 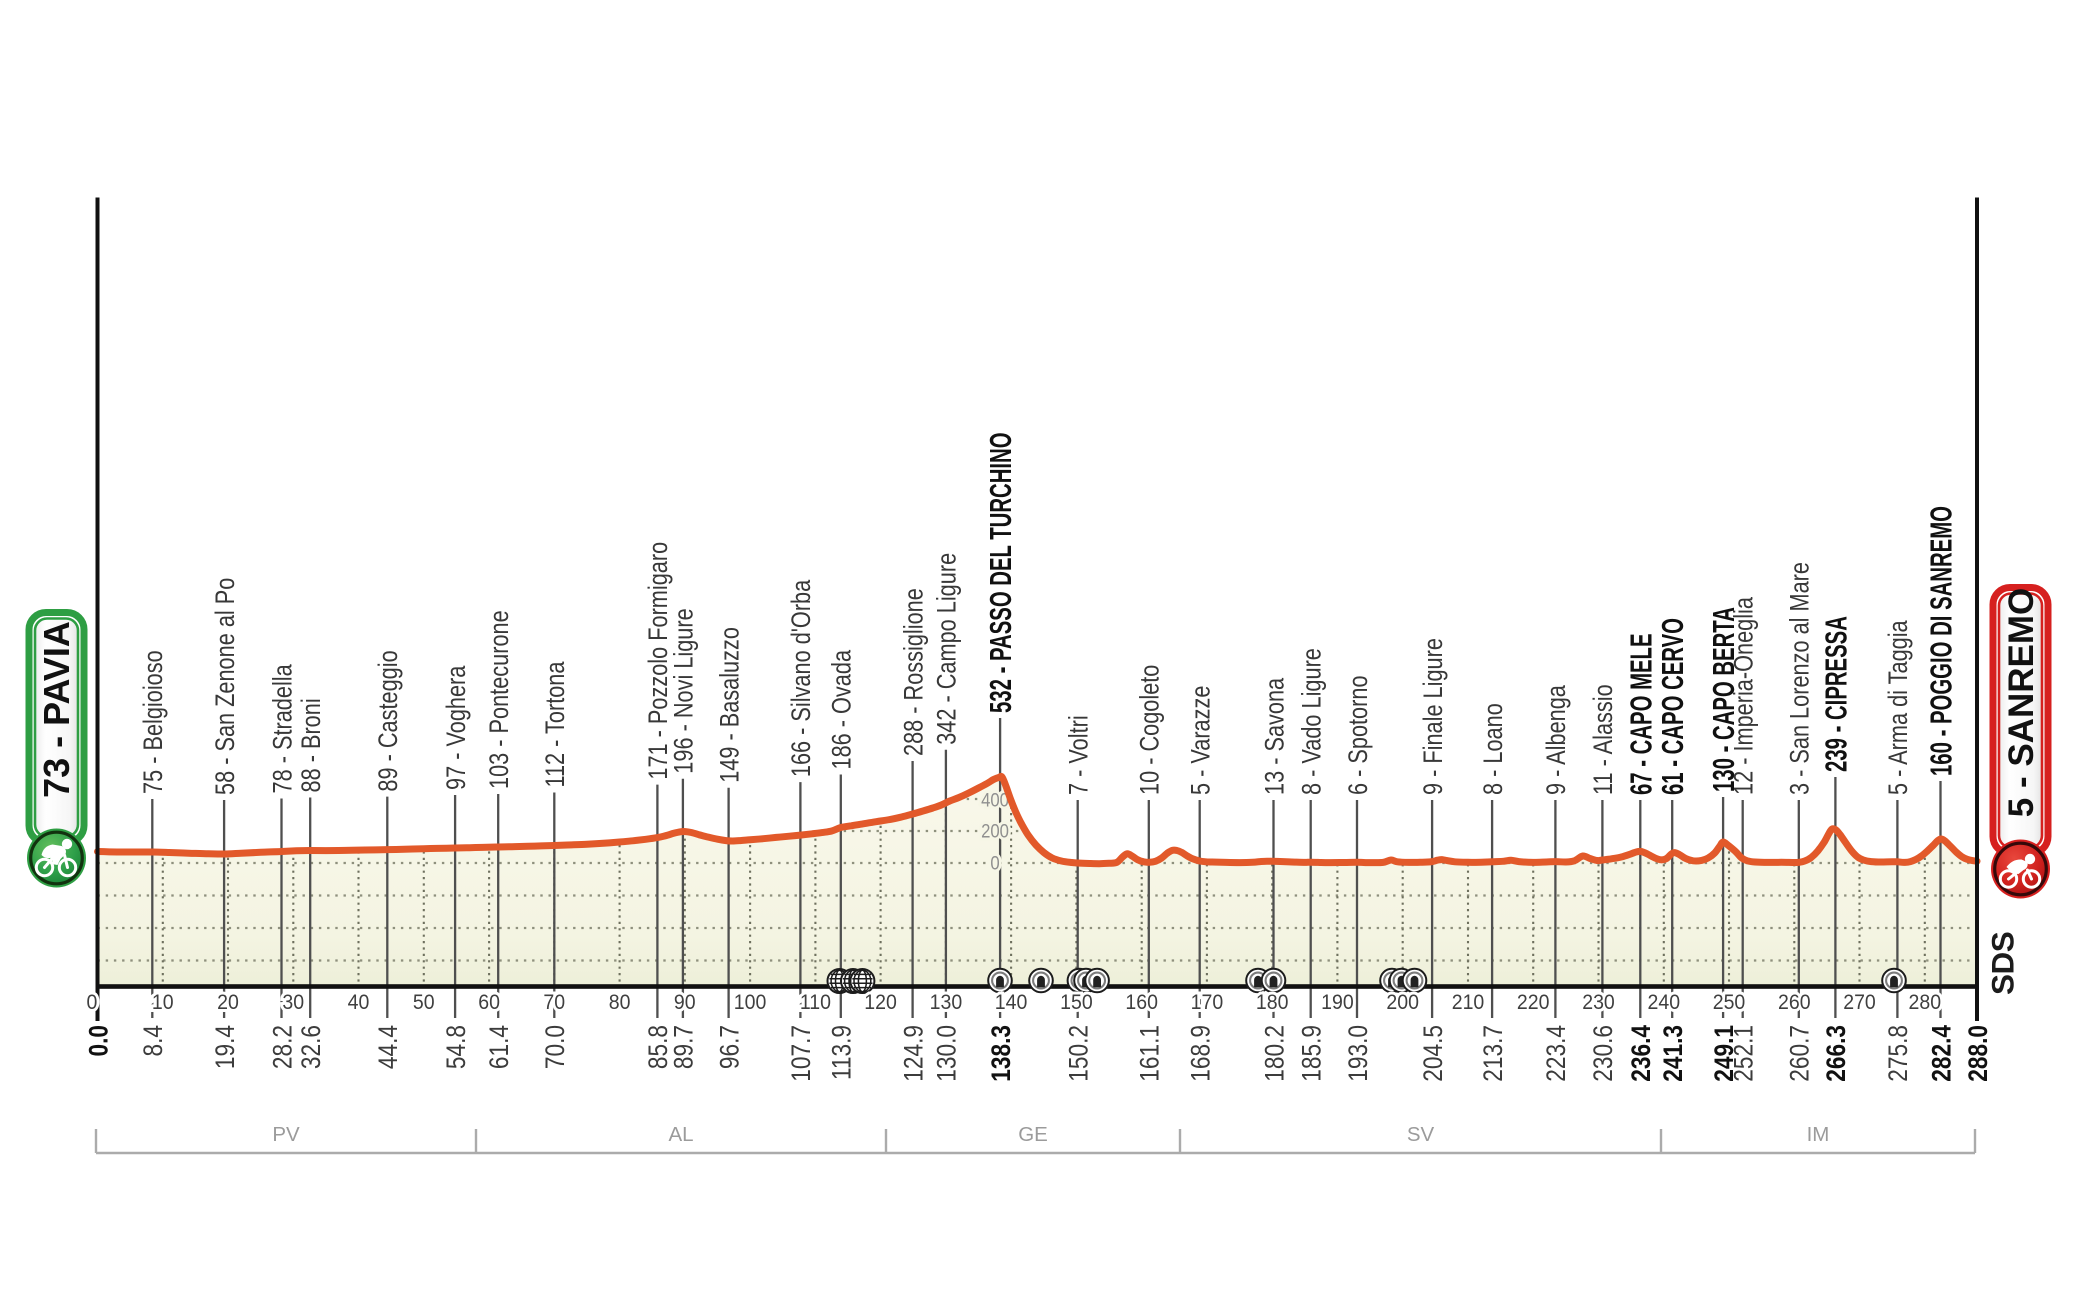 I want to click on svg-text: 196 - Novi Ligure, so click(x=685, y=690).